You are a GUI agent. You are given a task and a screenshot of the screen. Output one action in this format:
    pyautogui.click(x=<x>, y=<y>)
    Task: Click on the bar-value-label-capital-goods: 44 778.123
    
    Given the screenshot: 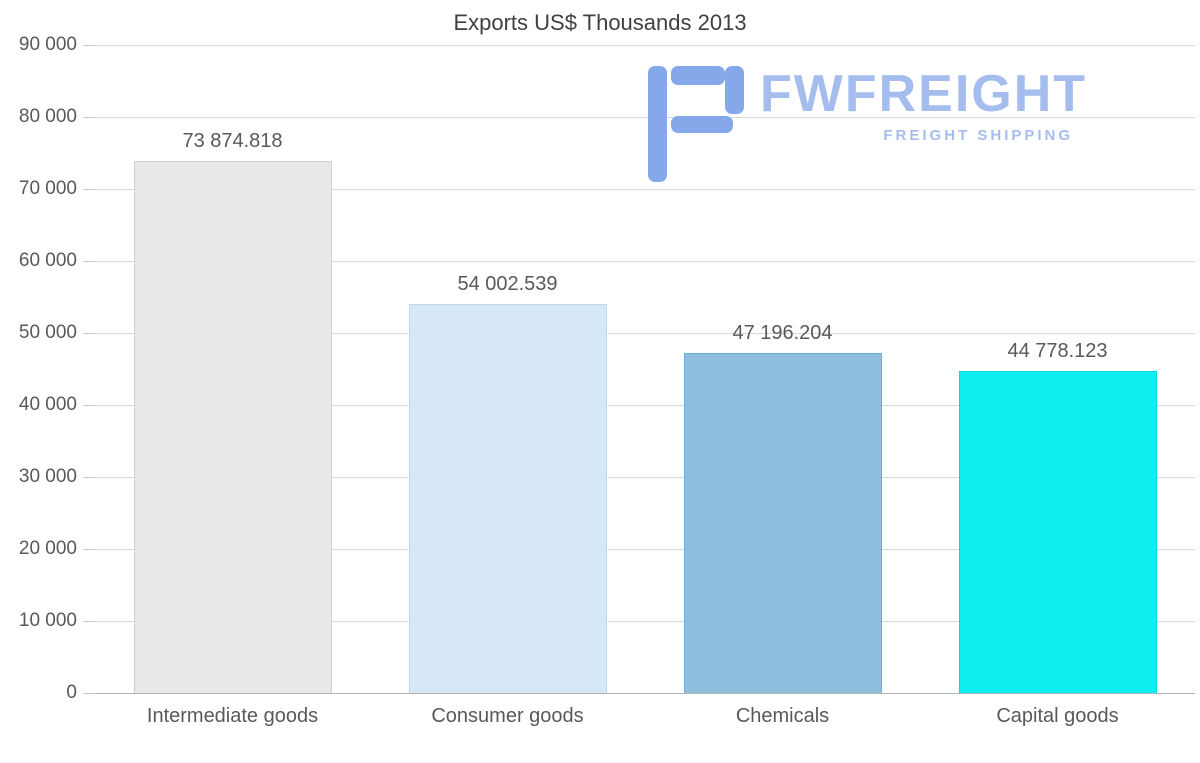 What is the action you would take?
    pyautogui.click(x=1057, y=350)
    